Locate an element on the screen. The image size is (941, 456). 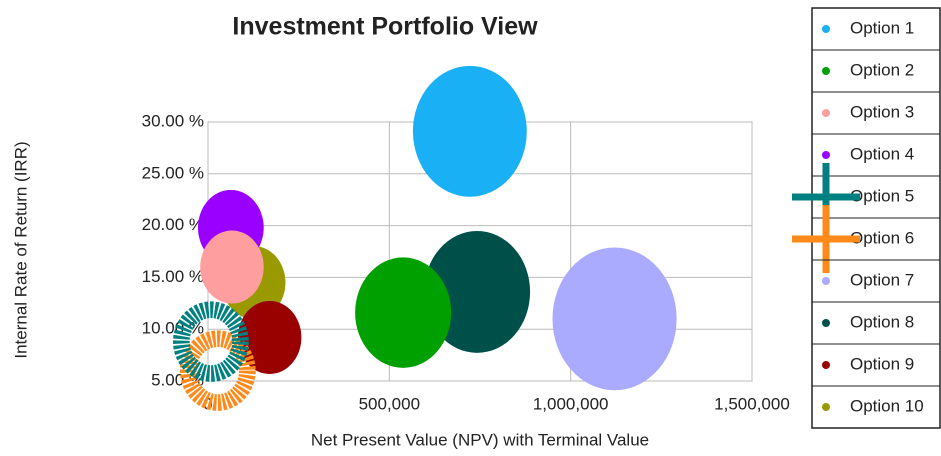
x-tick-label: 500,000 is located at coordinates (389, 403).